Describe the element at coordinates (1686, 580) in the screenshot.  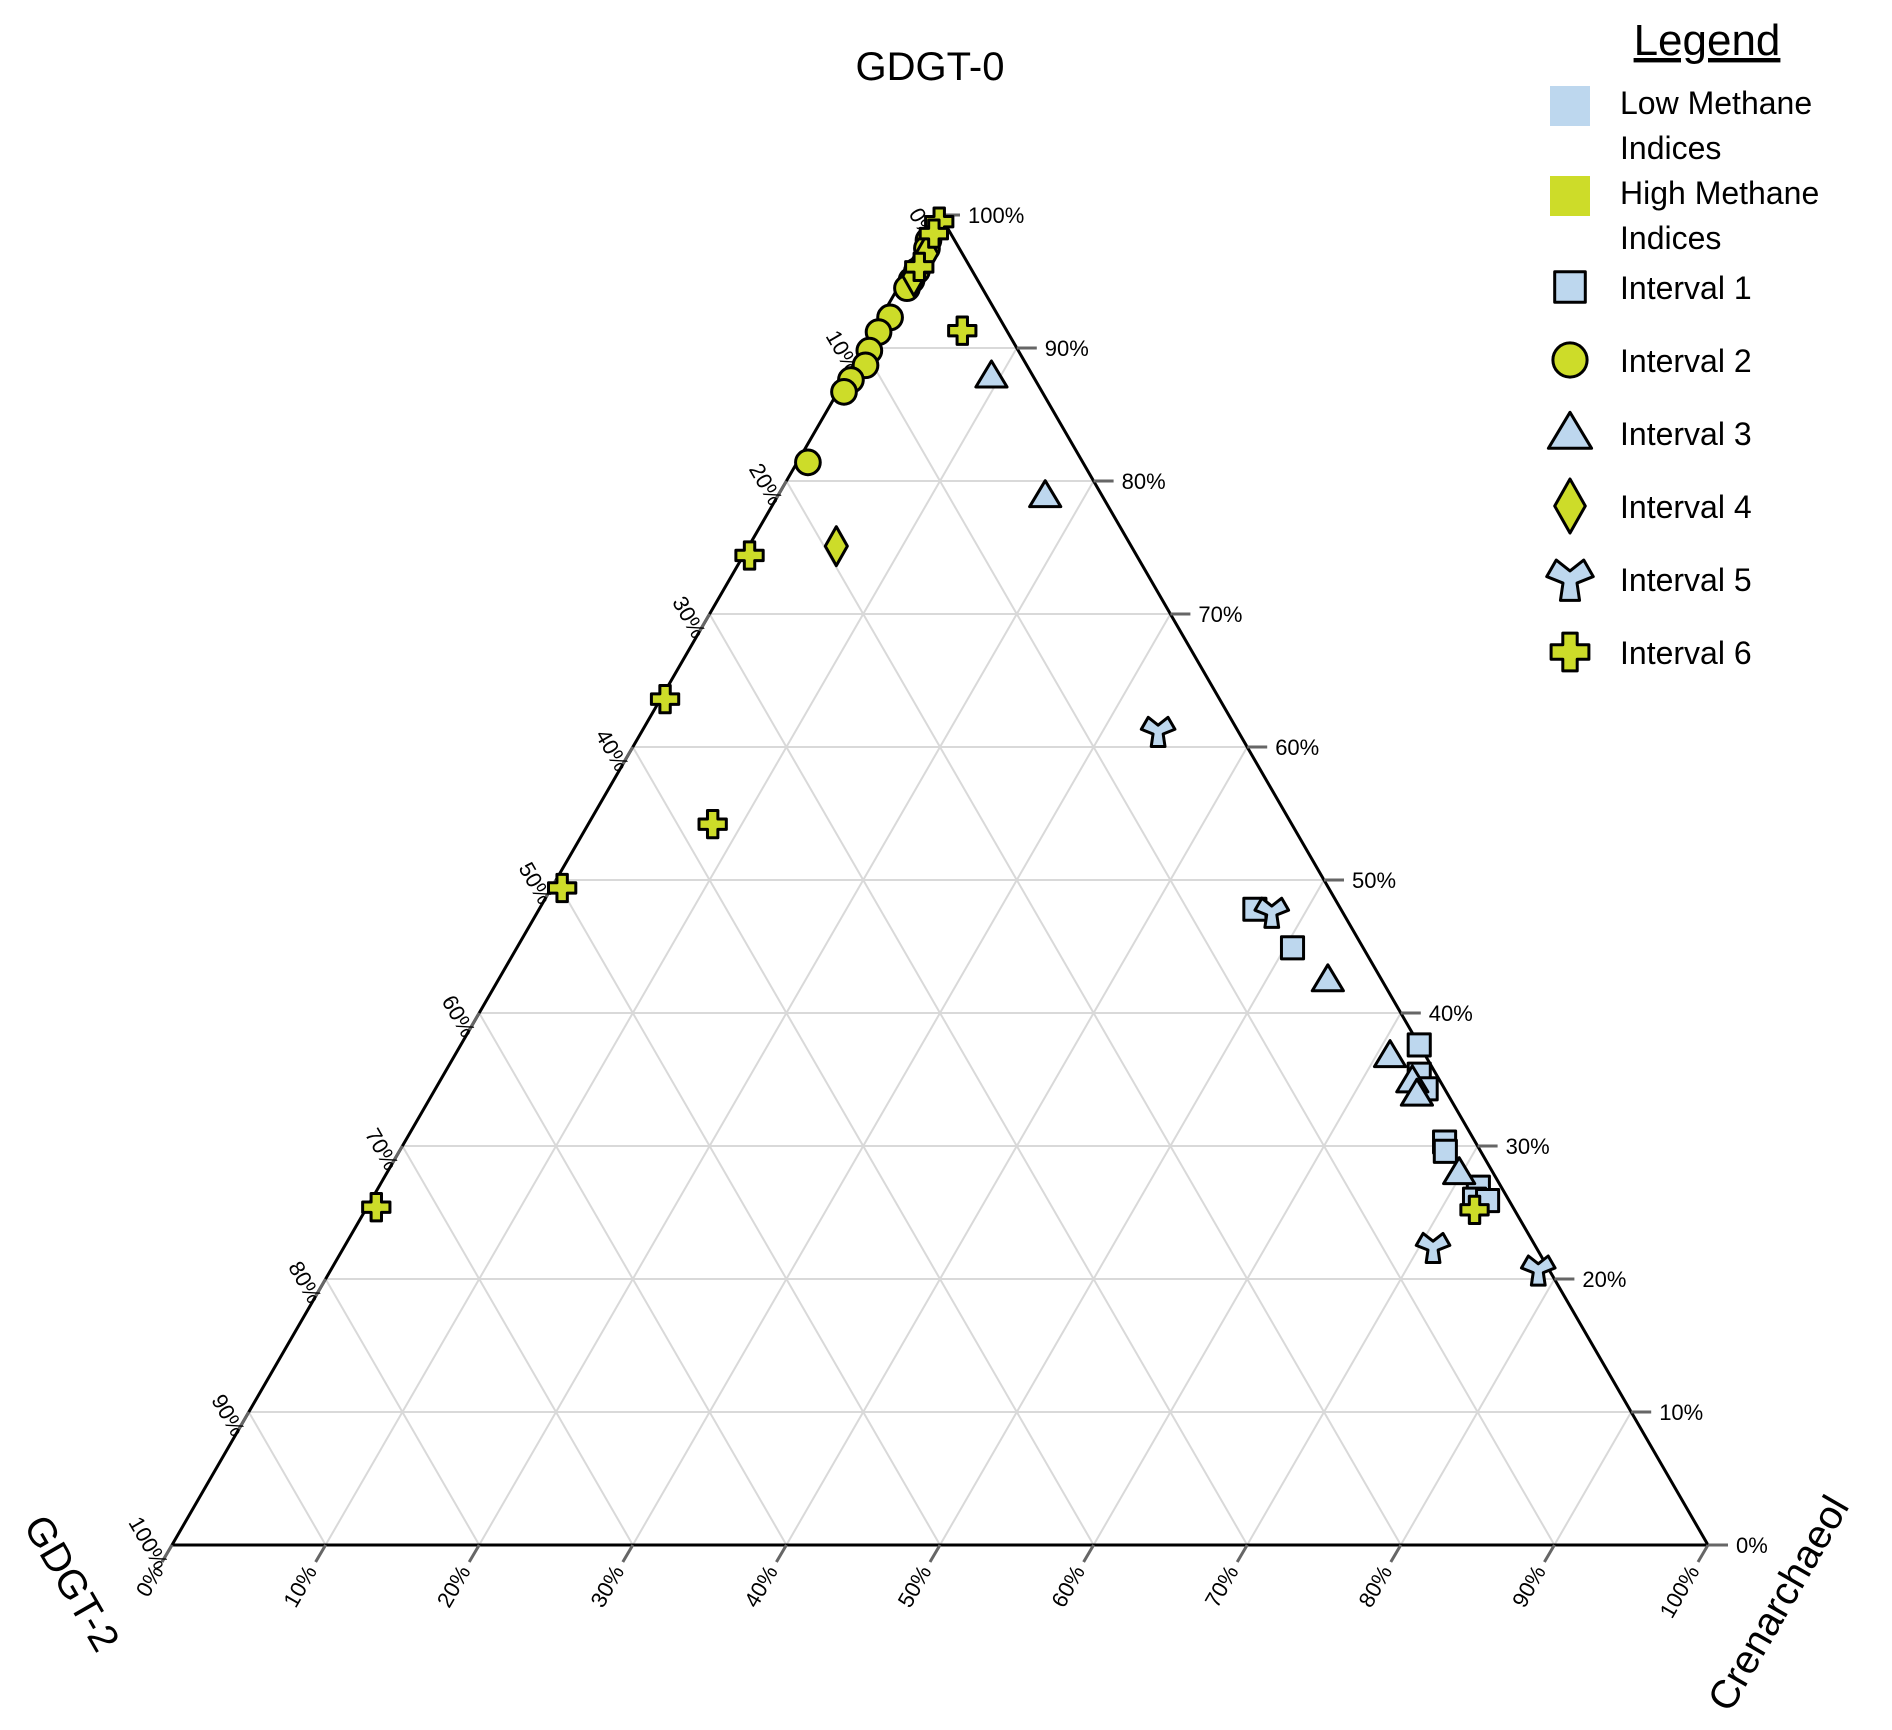
I see `legend-label: Interval 5` at that location.